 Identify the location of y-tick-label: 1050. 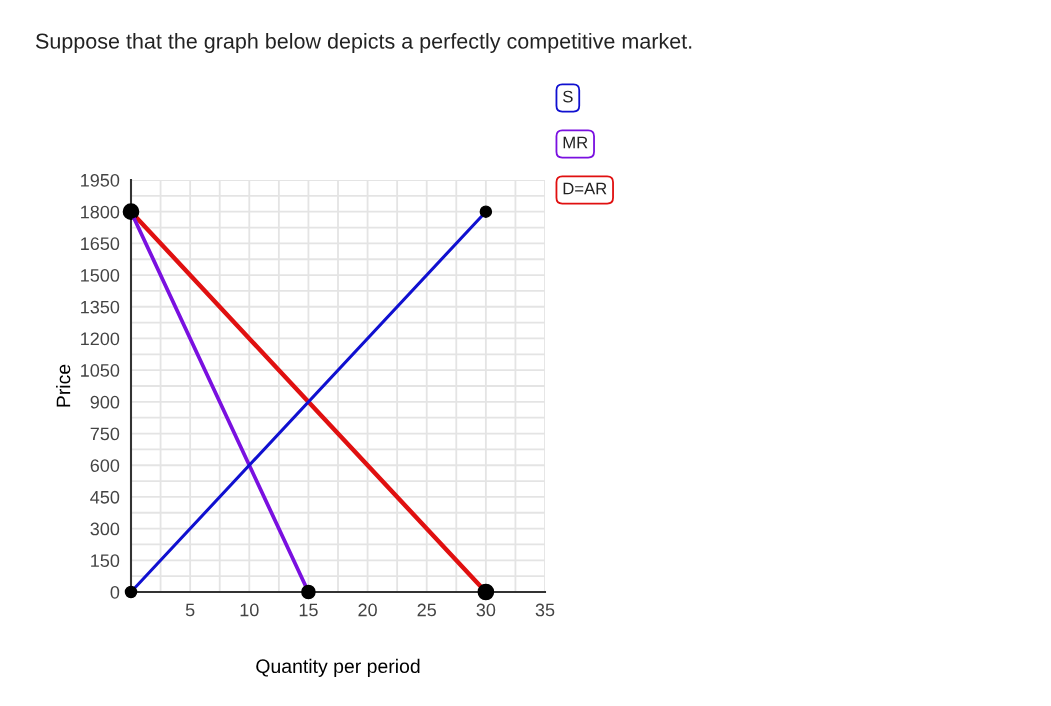
(100, 370).